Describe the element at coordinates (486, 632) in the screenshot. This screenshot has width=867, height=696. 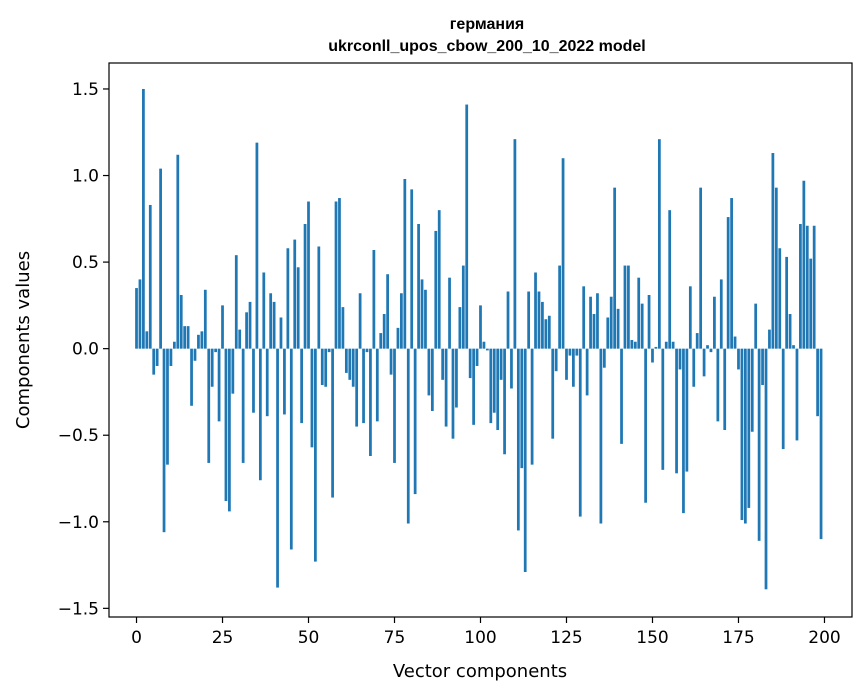
I see `x-axis-ticks: 0 25 50 75 100 125 150 175 200` at that location.